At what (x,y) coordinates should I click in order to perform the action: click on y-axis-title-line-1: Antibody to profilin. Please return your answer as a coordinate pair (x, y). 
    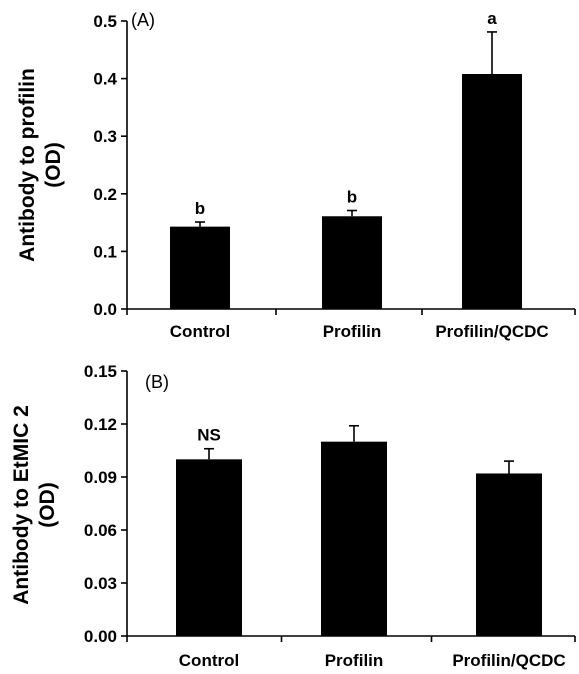
    Looking at the image, I should click on (27, 165).